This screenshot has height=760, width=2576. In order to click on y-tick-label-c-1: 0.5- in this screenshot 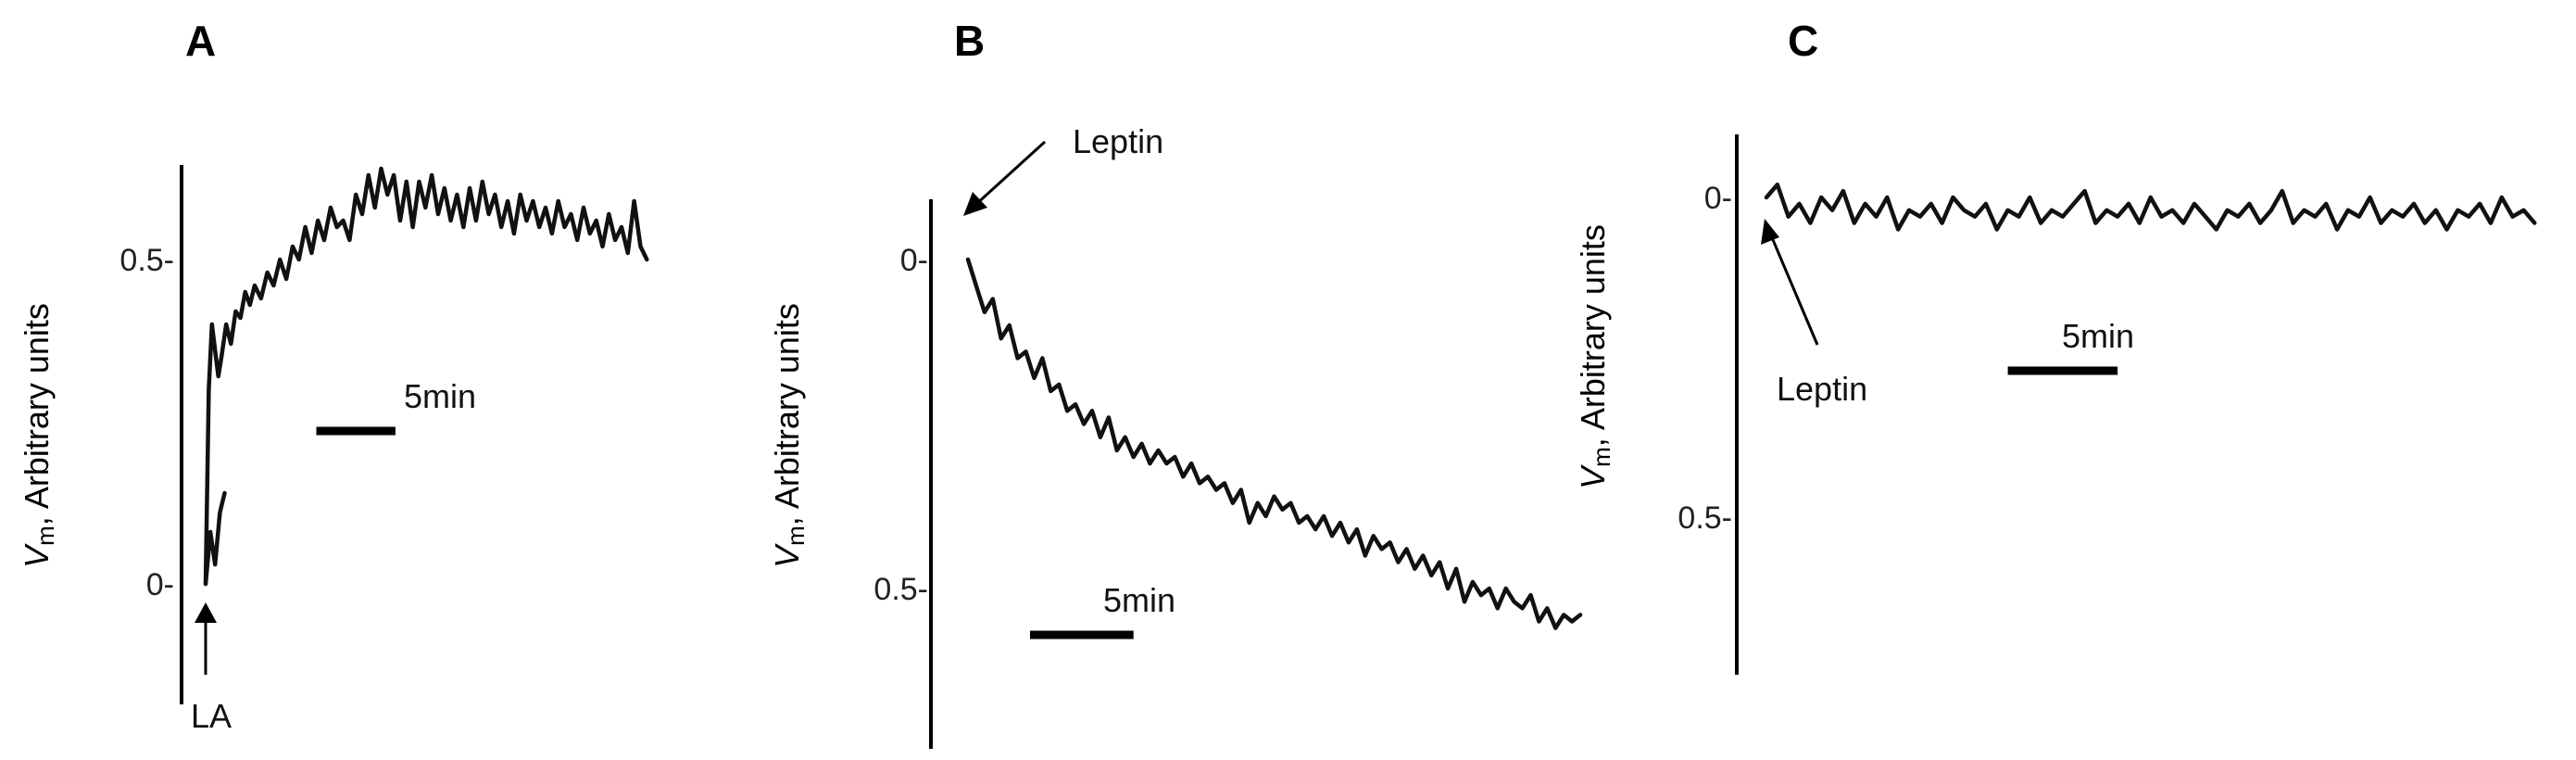, I will do `click(1705, 518)`.